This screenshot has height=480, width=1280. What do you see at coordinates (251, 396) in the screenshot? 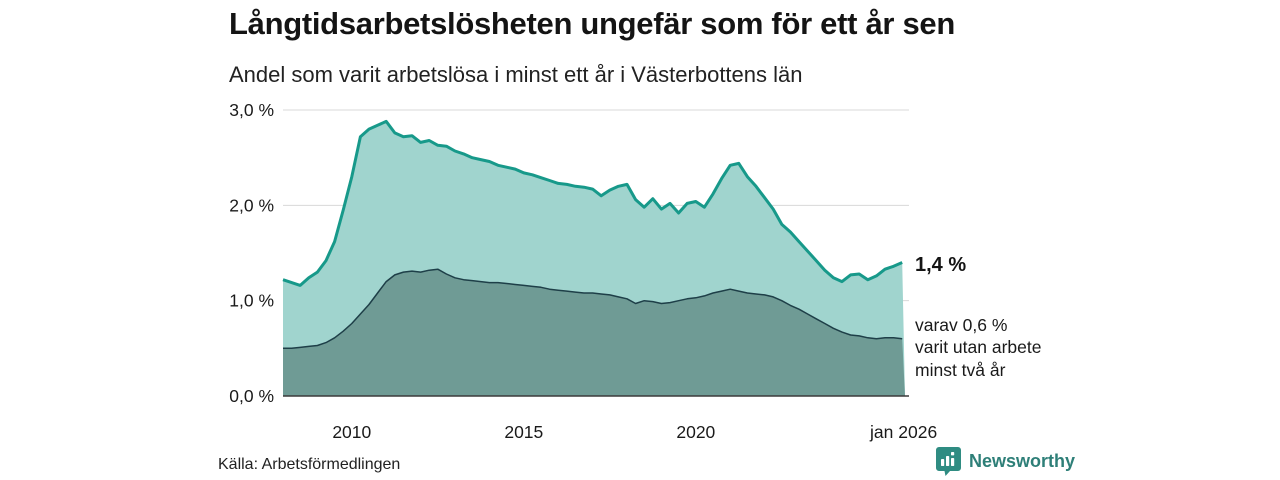
I see `y-tick-label: 0,0 %` at bounding box center [251, 396].